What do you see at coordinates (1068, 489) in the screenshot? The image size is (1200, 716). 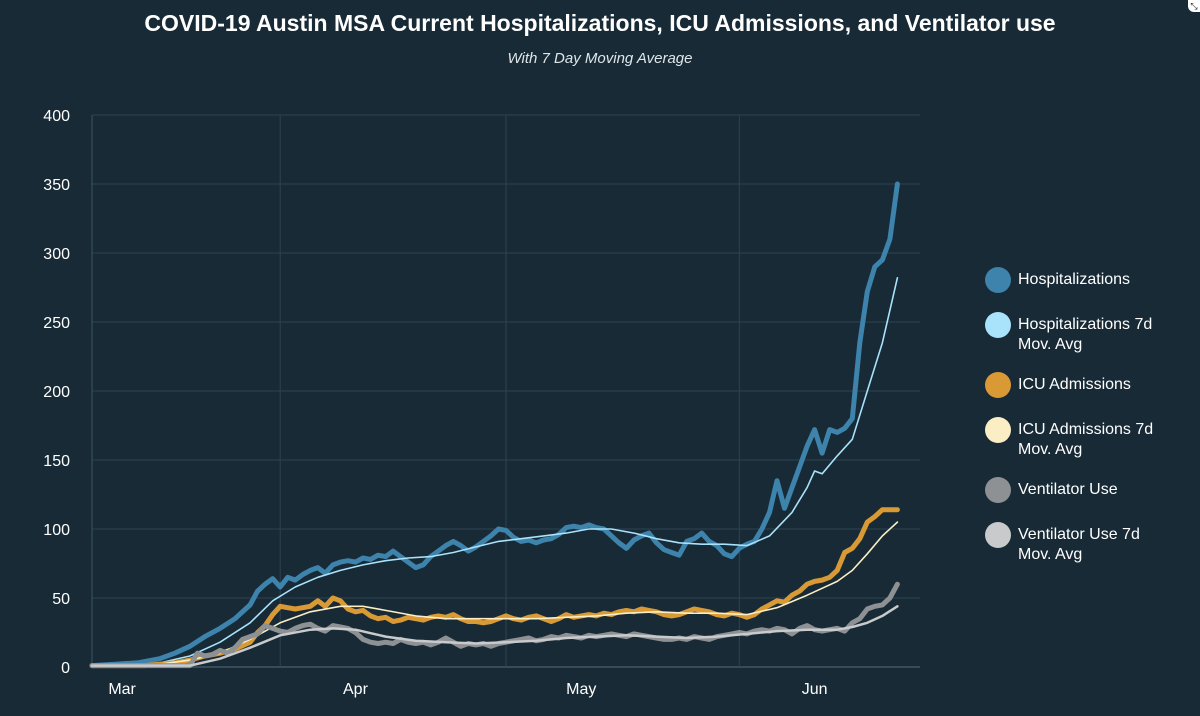 I see `legend-label: Ventilator Use` at bounding box center [1068, 489].